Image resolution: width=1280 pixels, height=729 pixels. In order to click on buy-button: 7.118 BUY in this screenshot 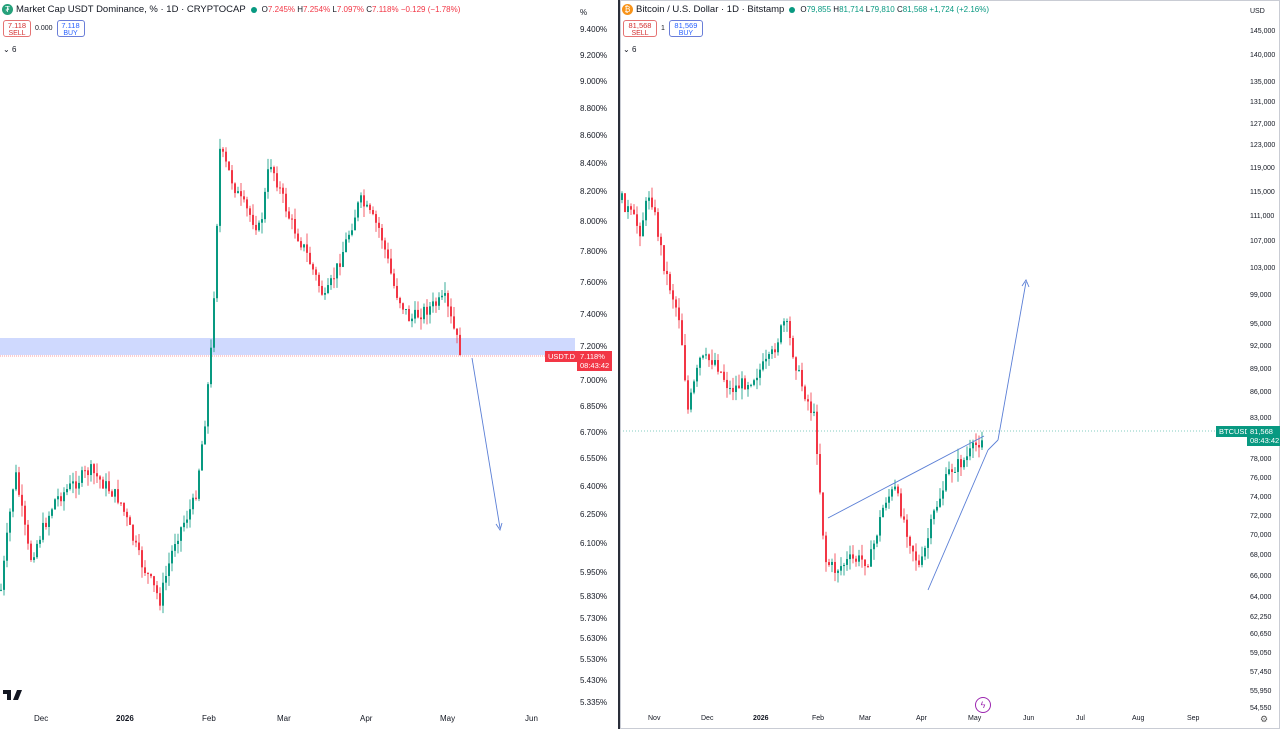, I will do `click(70, 28)`.